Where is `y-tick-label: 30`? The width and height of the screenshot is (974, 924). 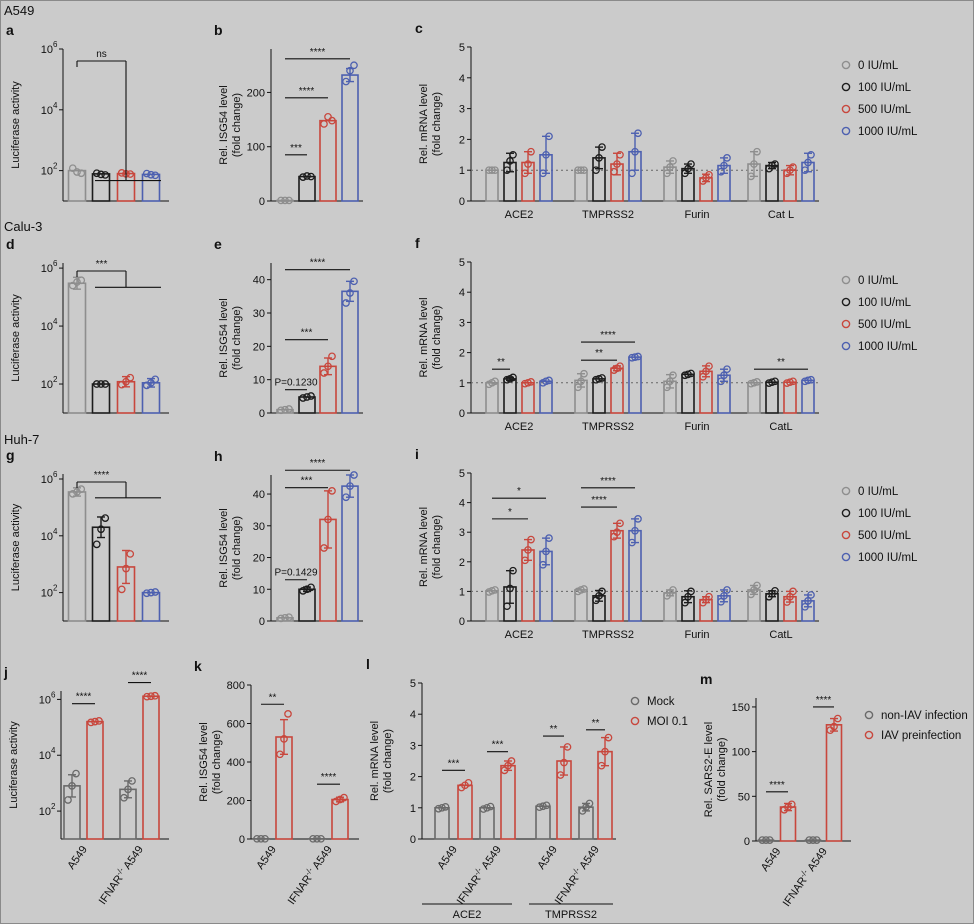 y-tick-label: 30 is located at coordinates (259, 527).